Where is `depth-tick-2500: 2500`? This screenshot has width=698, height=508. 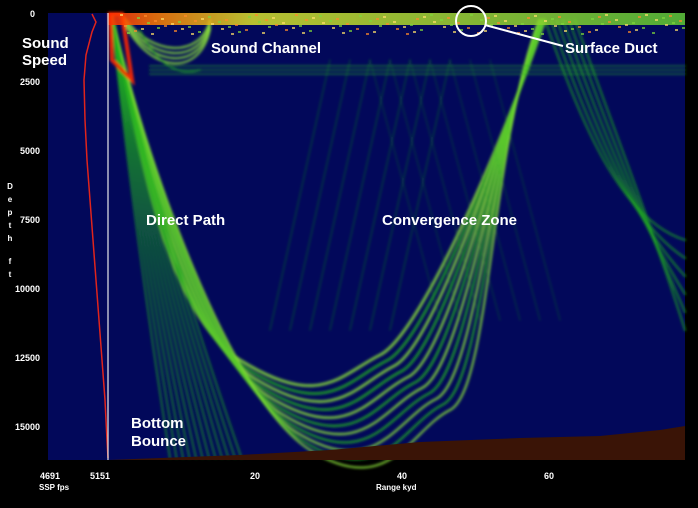 depth-tick-2500: 2500 is located at coordinates (30, 82).